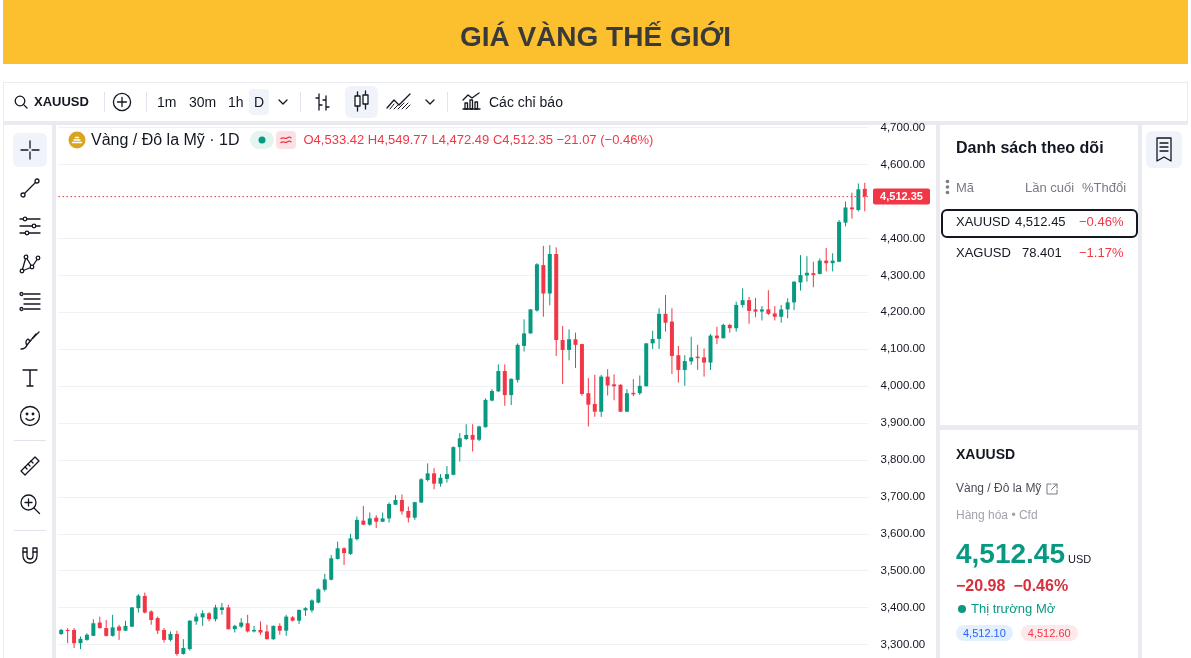 The height and width of the screenshot is (658, 1191). I want to click on text: −20.98, so click(981, 586).